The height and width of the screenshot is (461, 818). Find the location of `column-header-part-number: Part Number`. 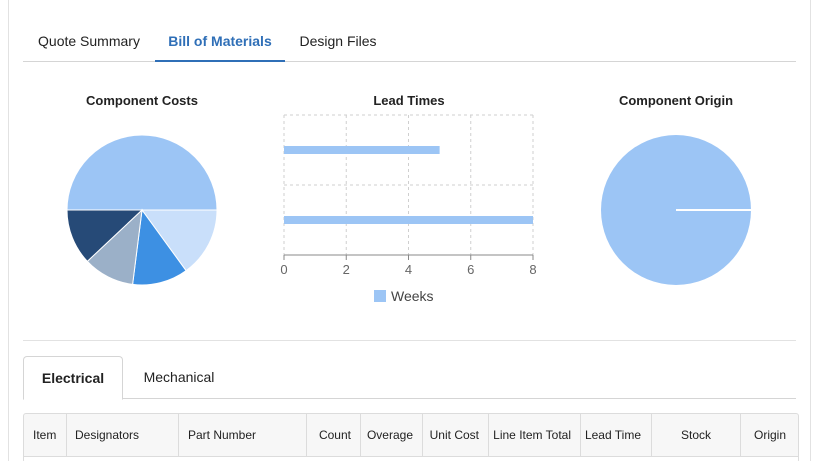

column-header-part-number: Part Number is located at coordinates (243, 435).